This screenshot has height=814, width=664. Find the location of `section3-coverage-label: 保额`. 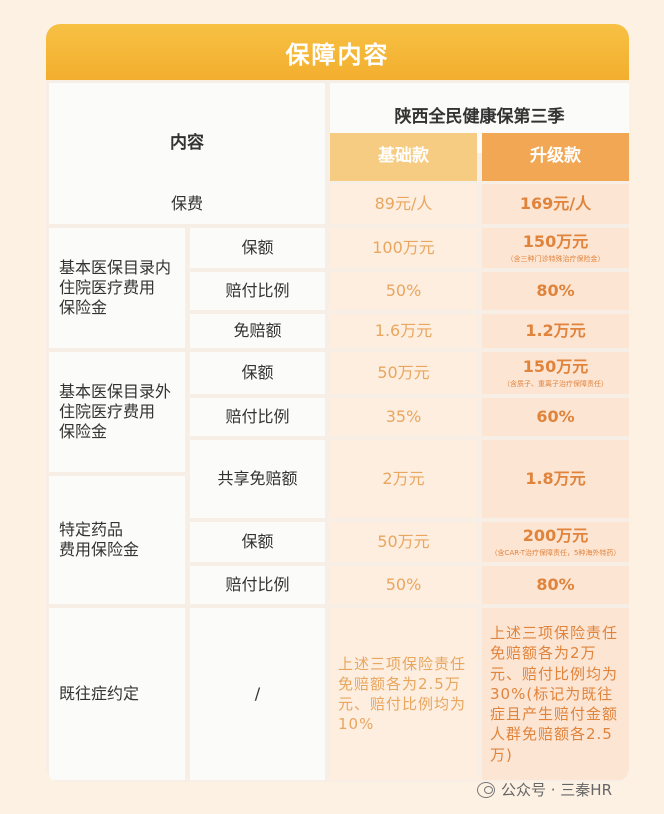

section3-coverage-label: 保额 is located at coordinates (257, 542).